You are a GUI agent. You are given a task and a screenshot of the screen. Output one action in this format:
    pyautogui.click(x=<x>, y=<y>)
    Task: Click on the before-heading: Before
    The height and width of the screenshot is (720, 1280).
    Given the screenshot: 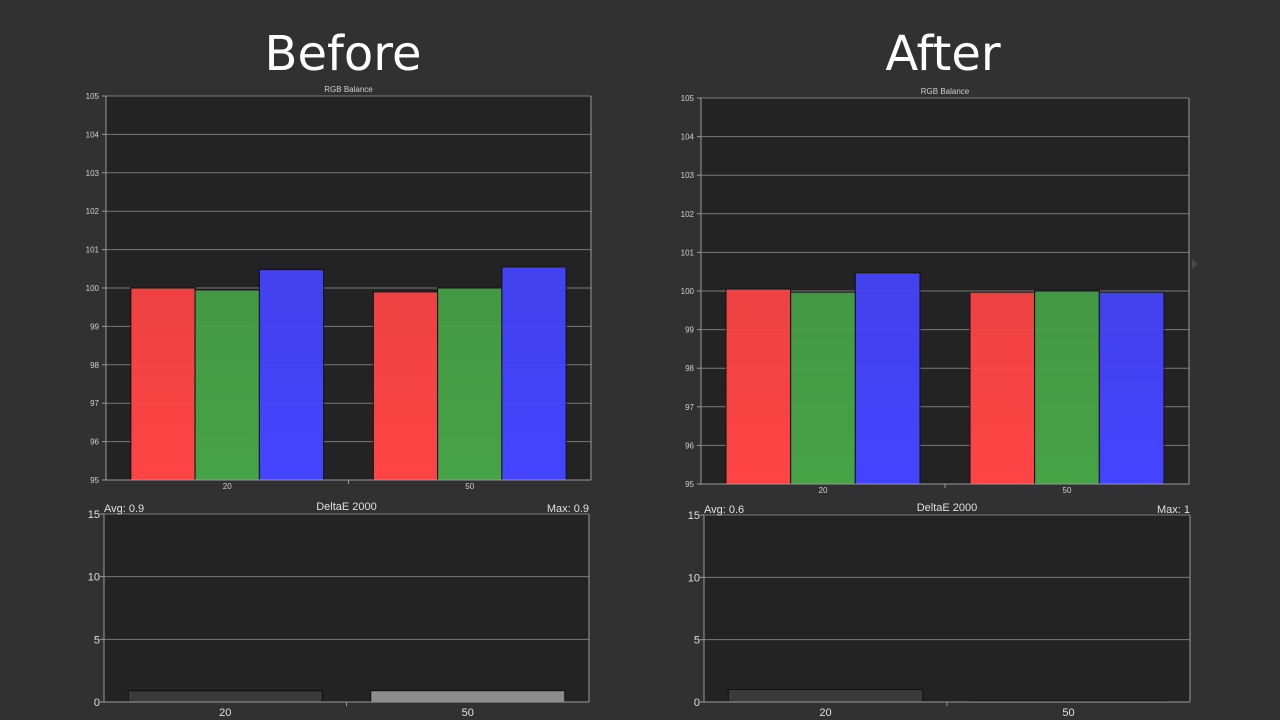 What is the action you would take?
    pyautogui.click(x=343, y=54)
    